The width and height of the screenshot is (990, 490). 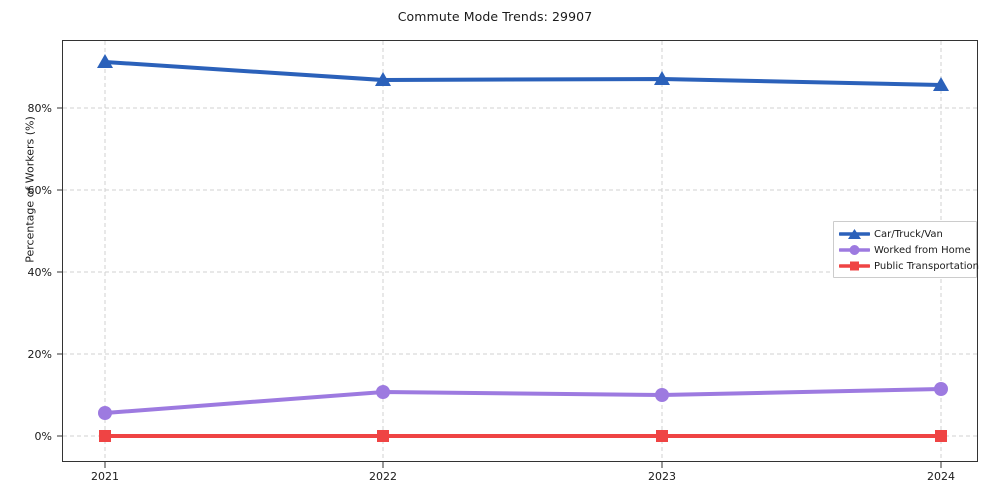 What do you see at coordinates (926, 266) in the screenshot?
I see `legend-label-public-transportation: Public Transportation` at bounding box center [926, 266].